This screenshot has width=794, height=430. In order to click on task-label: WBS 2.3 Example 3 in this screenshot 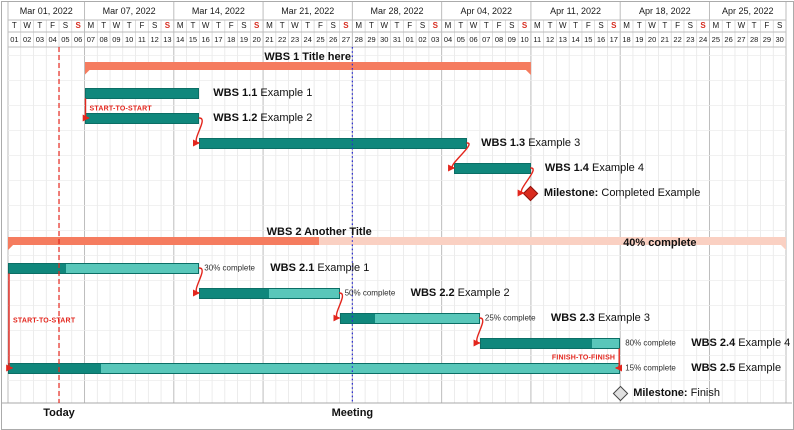, I will do `click(600, 318)`.